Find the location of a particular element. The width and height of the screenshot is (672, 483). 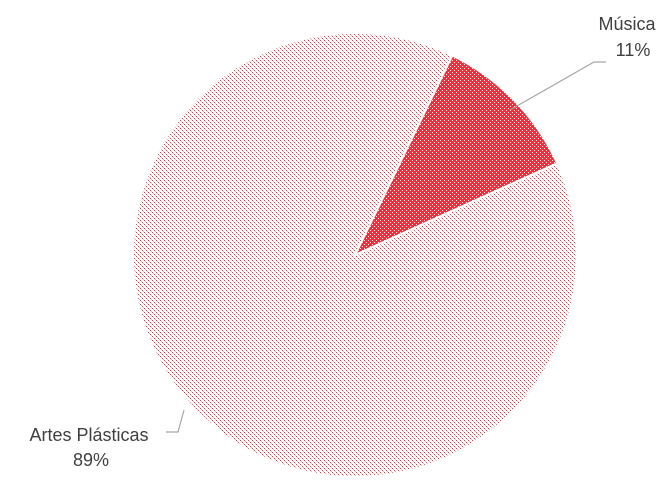

leader-line-musica is located at coordinates (557, 86).